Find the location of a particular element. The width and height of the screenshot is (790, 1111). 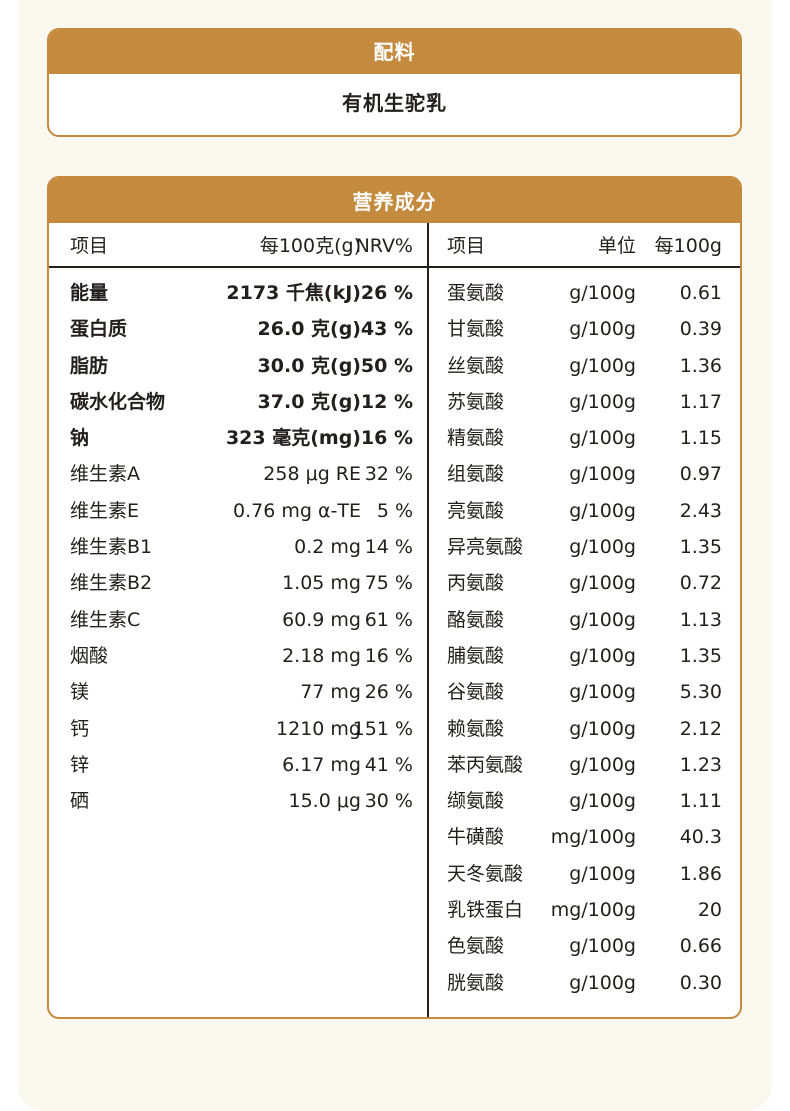

nutrient-amount: 323 毫克(mg) is located at coordinates (293, 438).